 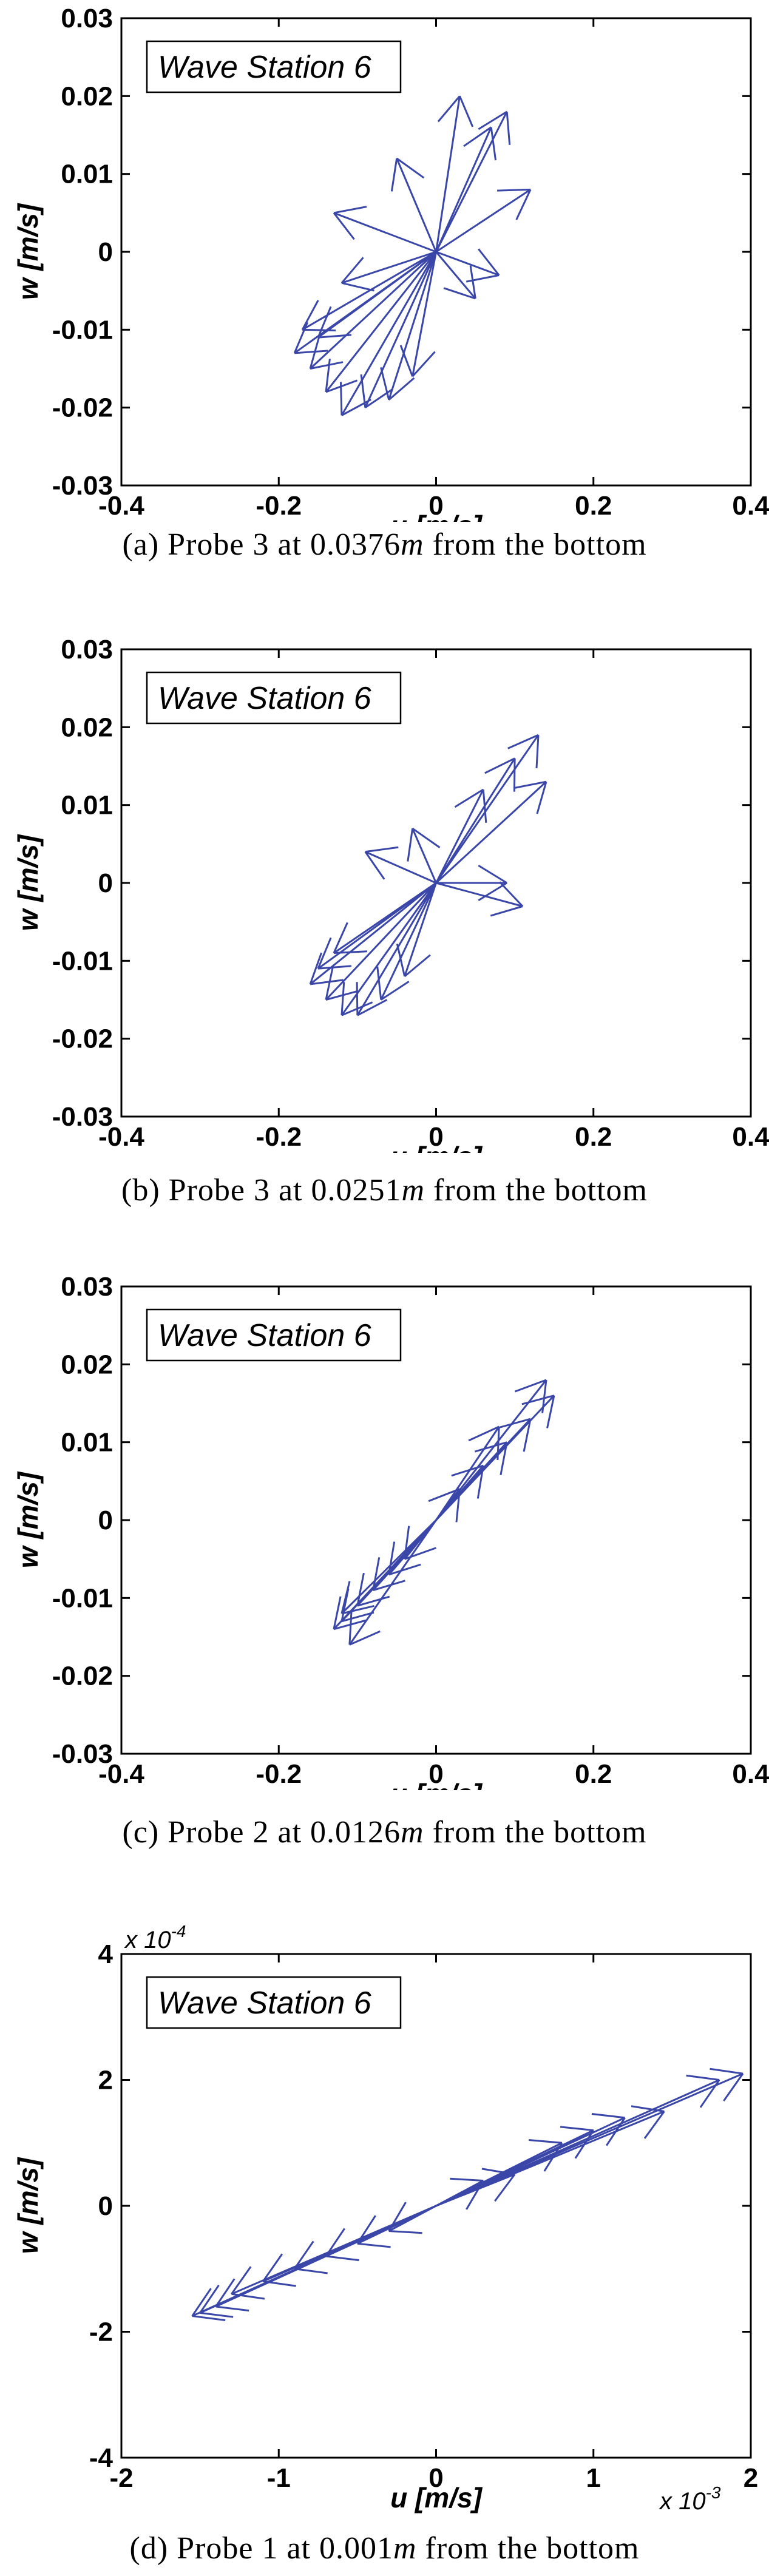 I want to click on figure-caption: (a) Probe 3 at 0.0376m from the bottom, so click(x=384, y=544).